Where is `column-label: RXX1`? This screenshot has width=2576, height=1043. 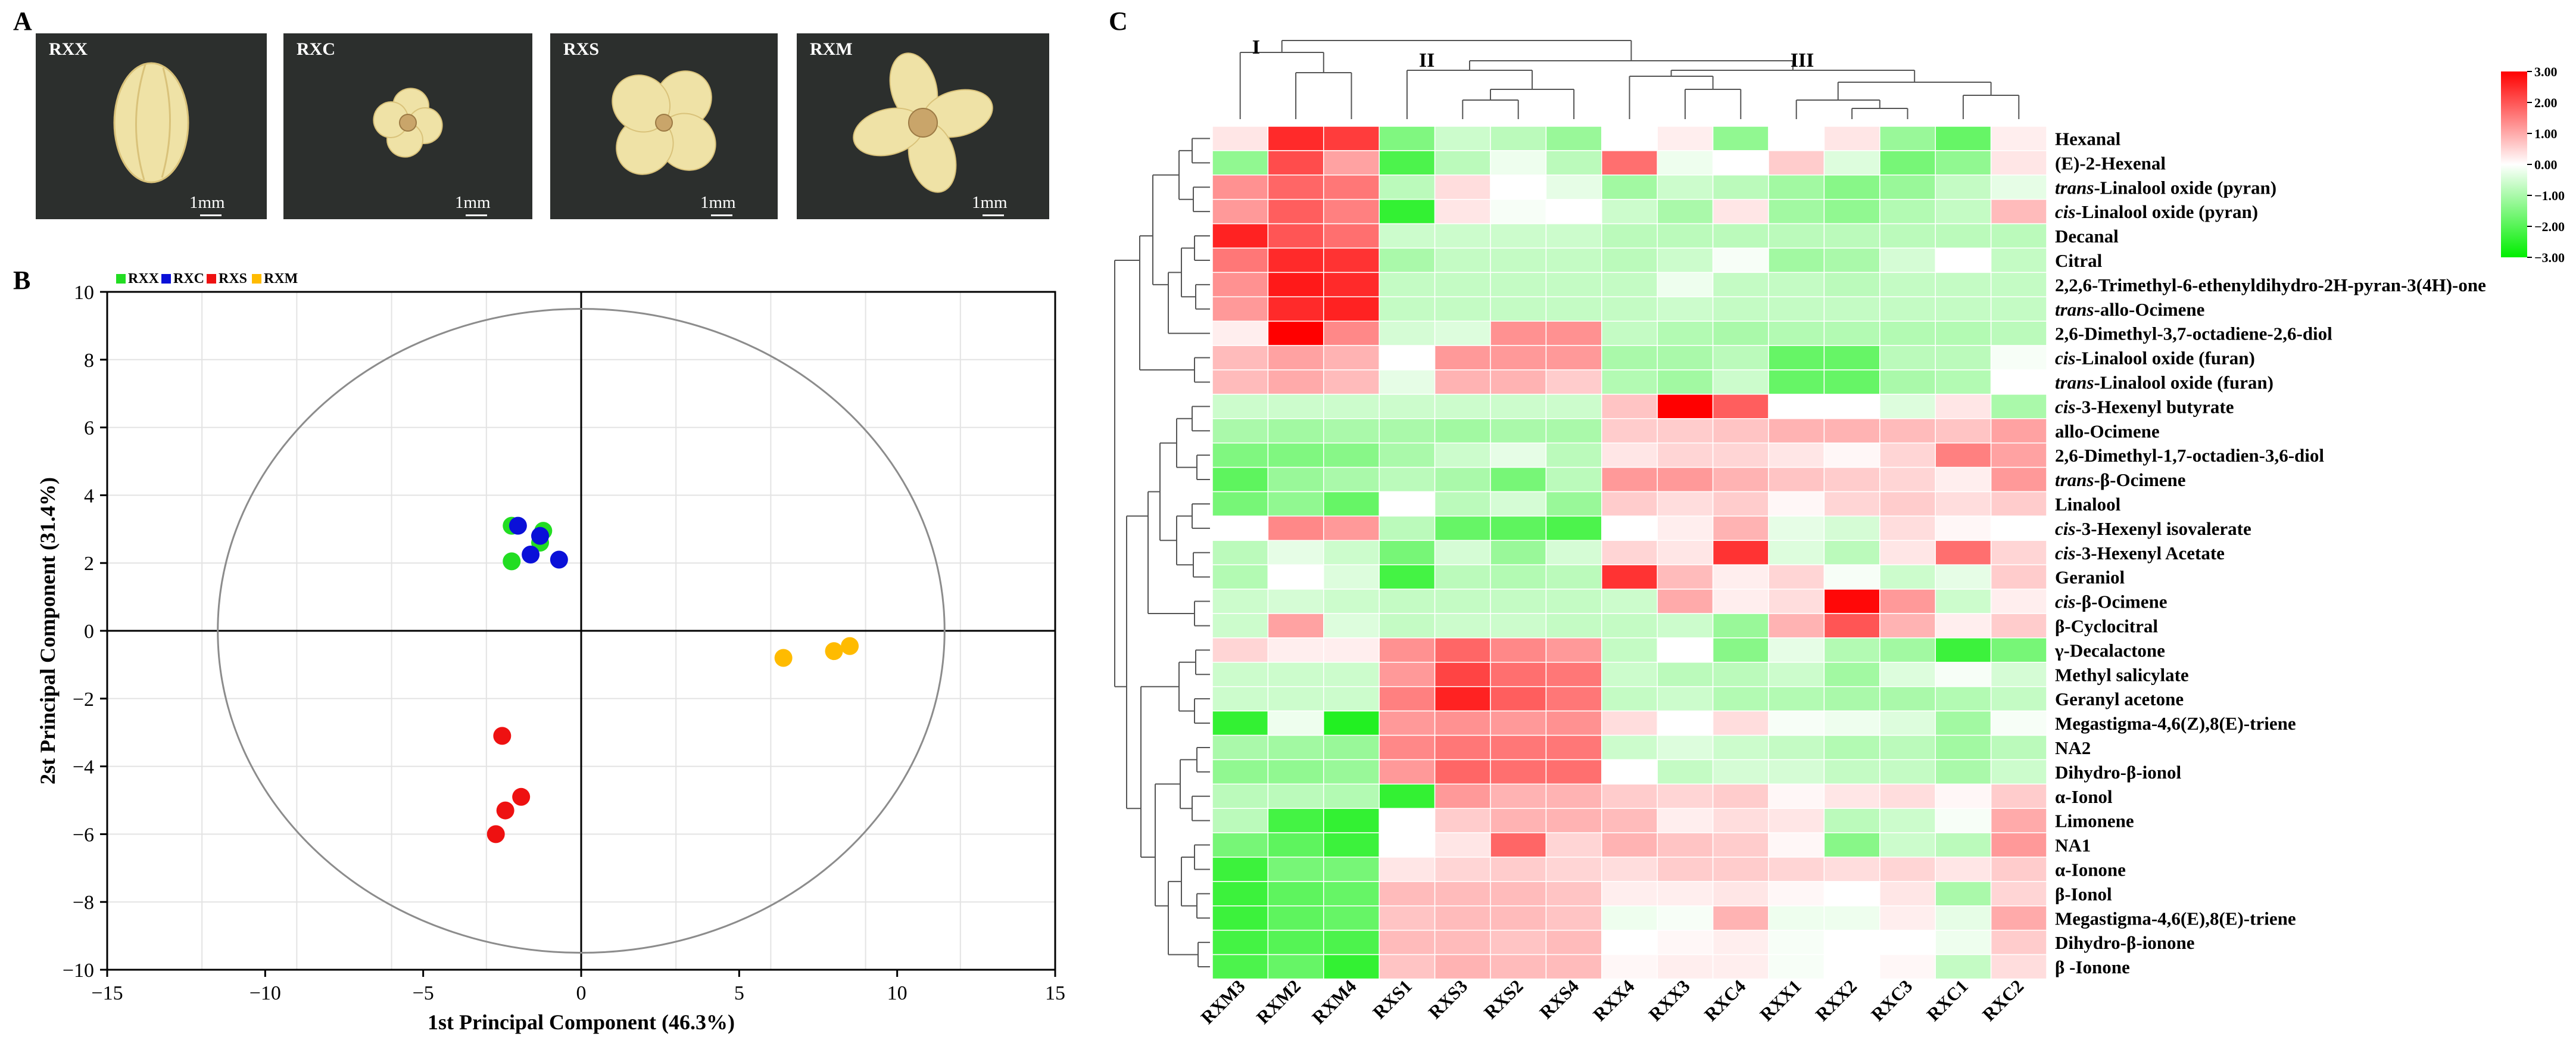
column-label: RXX1 is located at coordinates (1780, 1000).